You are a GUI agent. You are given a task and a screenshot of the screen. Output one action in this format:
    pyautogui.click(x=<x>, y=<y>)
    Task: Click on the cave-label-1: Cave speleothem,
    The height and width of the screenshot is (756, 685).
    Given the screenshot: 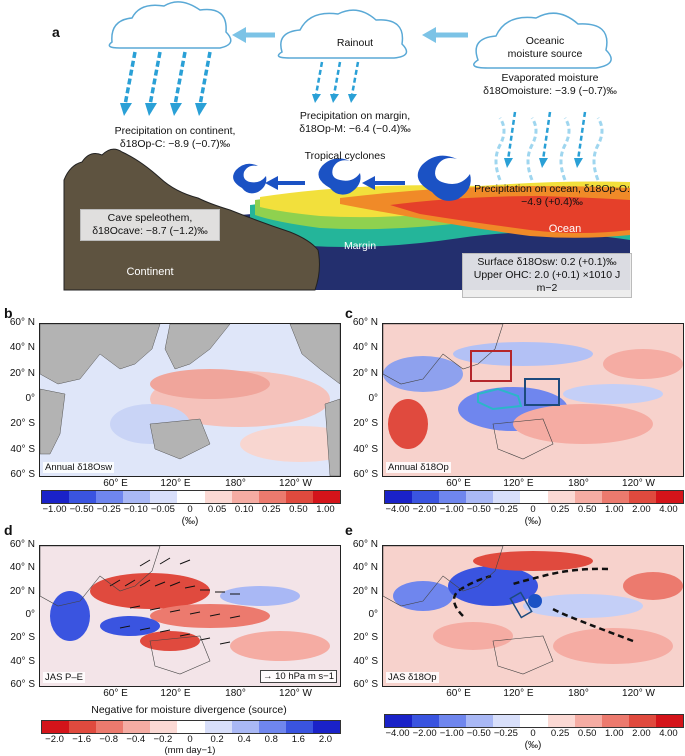 What is the action you would take?
    pyautogui.click(x=150, y=218)
    